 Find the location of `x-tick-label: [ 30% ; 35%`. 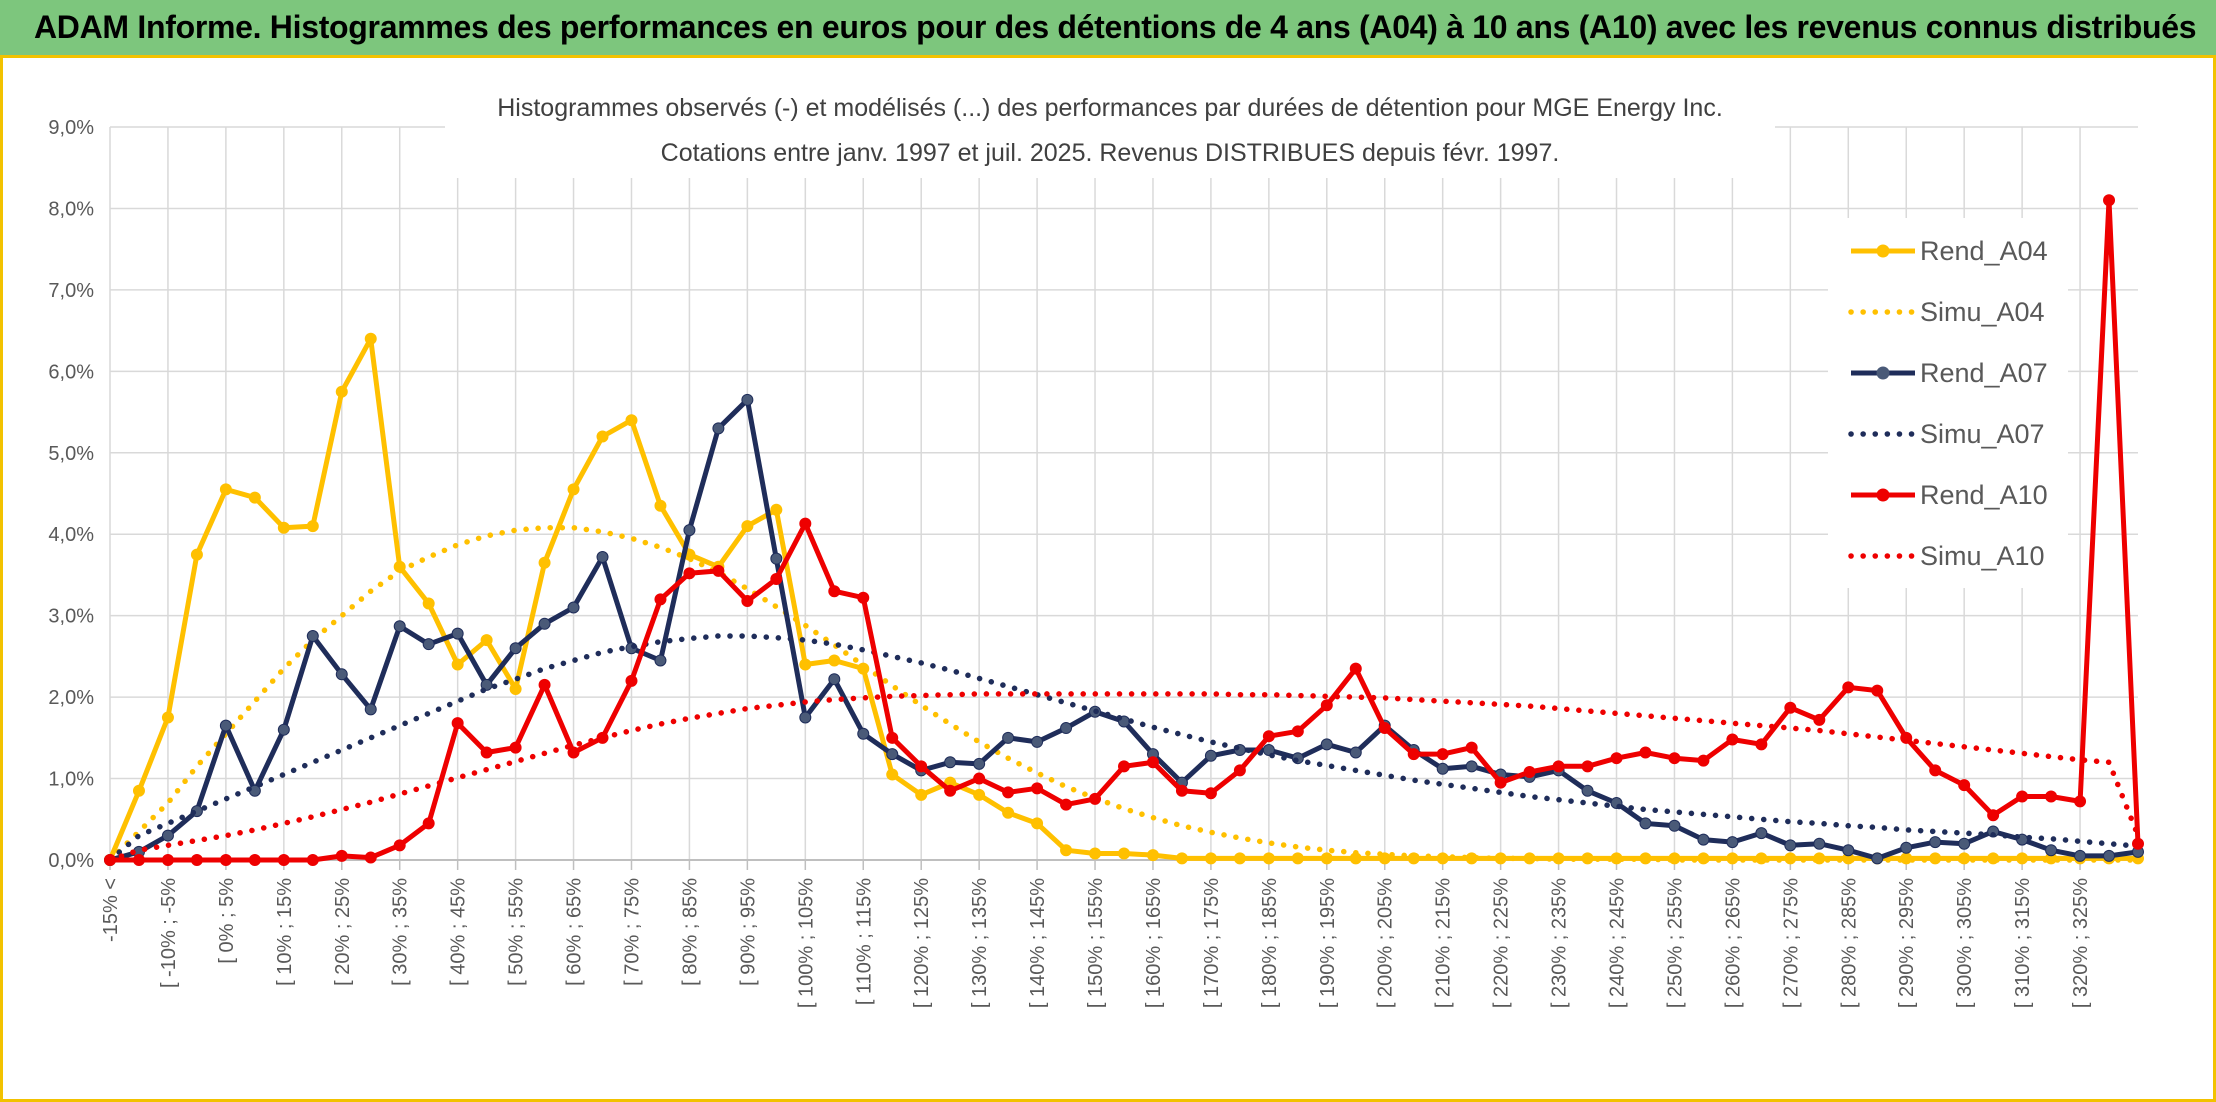

x-tick-label: [ 30% ; 35% is located at coordinates (401, 932).